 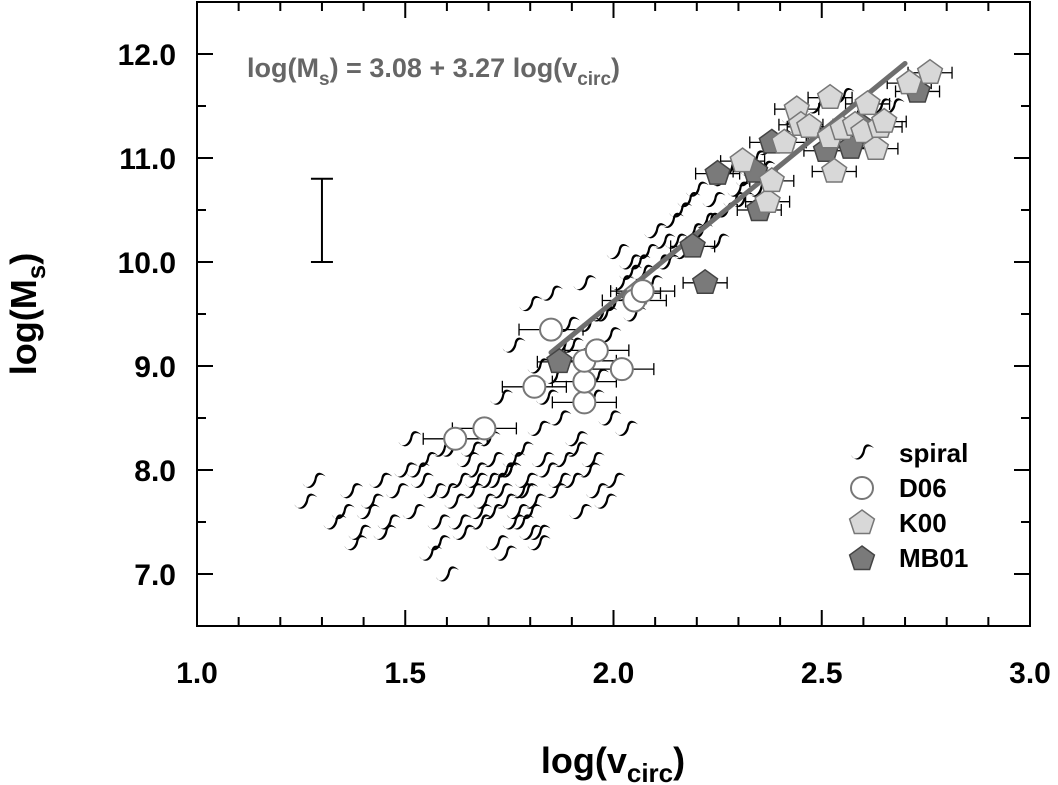 I want to click on typical-error-bar, so click(x=321, y=220).